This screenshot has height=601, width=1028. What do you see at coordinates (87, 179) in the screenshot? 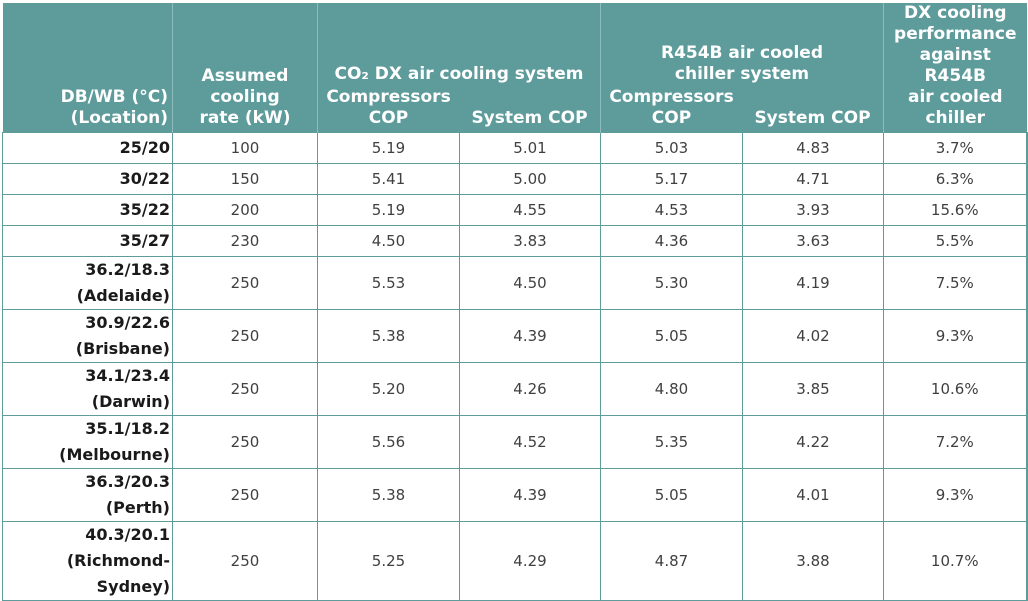
I see `location-cell: 30/22` at bounding box center [87, 179].